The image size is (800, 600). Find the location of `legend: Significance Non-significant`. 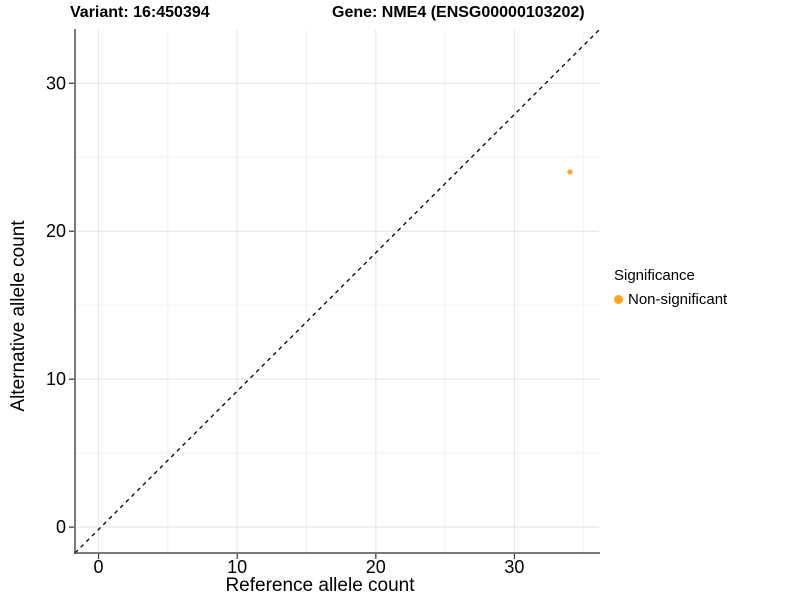

legend: Significance Non-significant is located at coordinates (670, 287).